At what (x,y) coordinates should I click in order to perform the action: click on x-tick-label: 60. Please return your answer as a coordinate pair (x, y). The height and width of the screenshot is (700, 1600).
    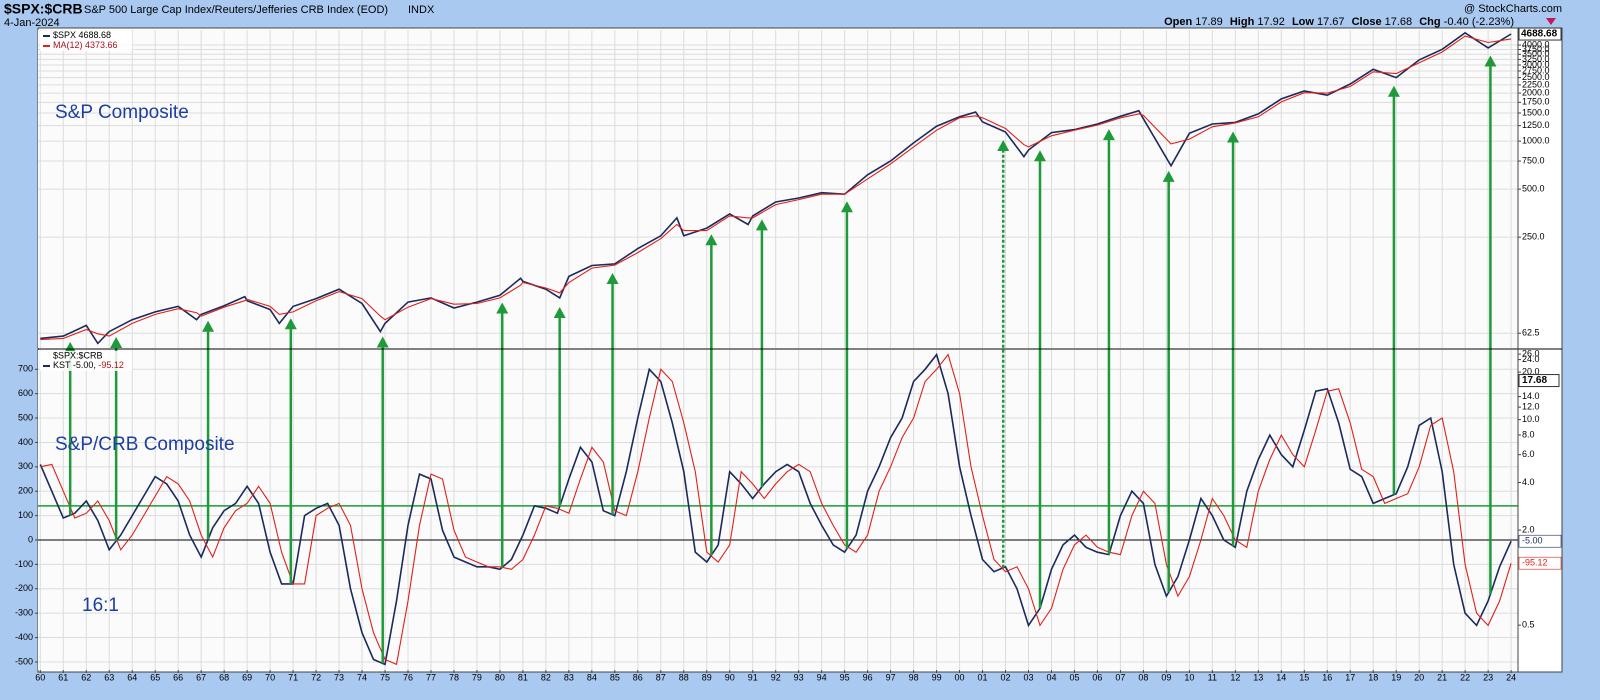
    Looking at the image, I should click on (40, 677).